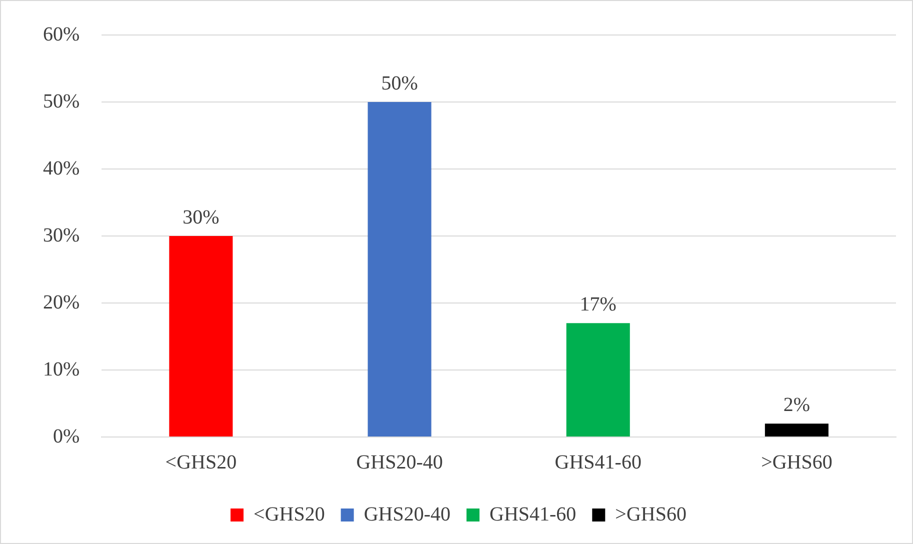 The height and width of the screenshot is (544, 913). What do you see at coordinates (399, 83) in the screenshot?
I see `data-label: 50%` at bounding box center [399, 83].